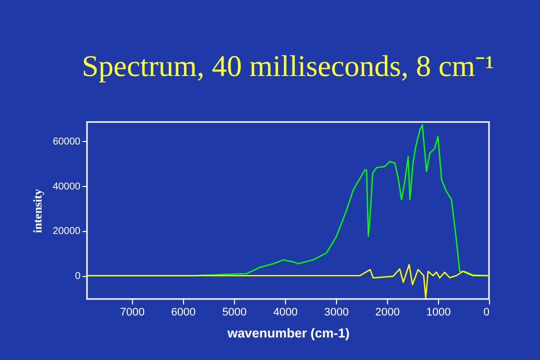 Image resolution: width=540 pixels, height=360 pixels. What do you see at coordinates (288, 333) in the screenshot?
I see `x-axis-title: wavenumber (cm-1)` at bounding box center [288, 333].